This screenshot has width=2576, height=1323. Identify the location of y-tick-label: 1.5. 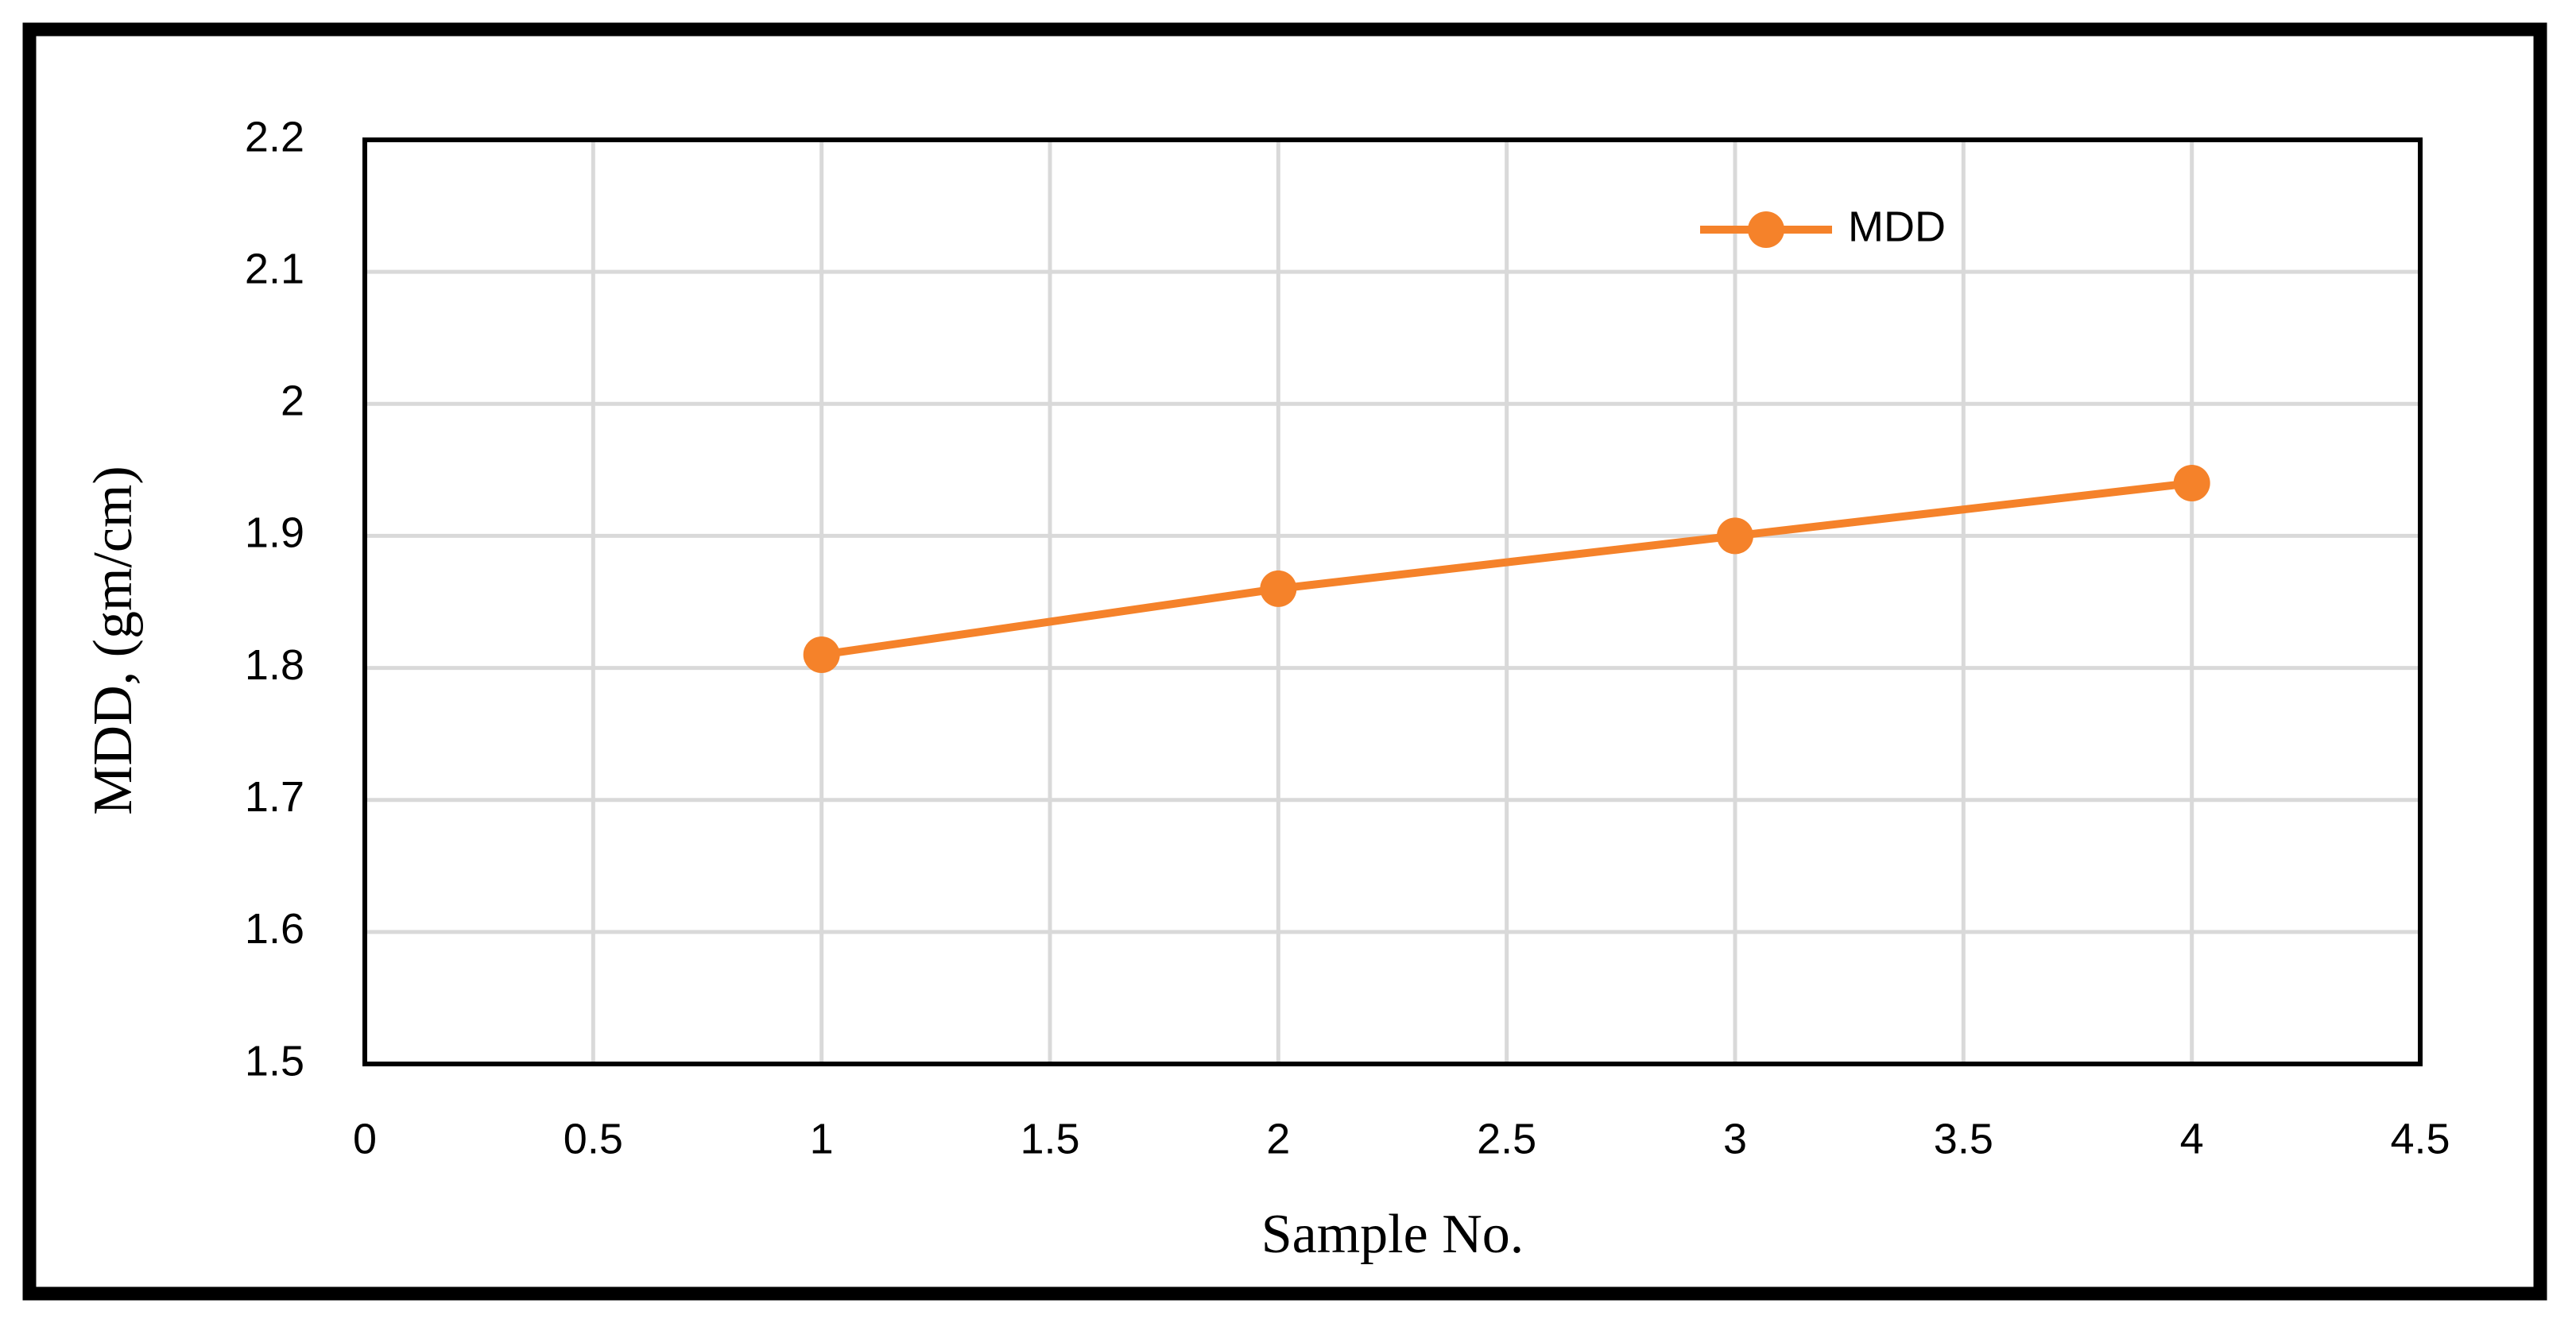
(274, 1061).